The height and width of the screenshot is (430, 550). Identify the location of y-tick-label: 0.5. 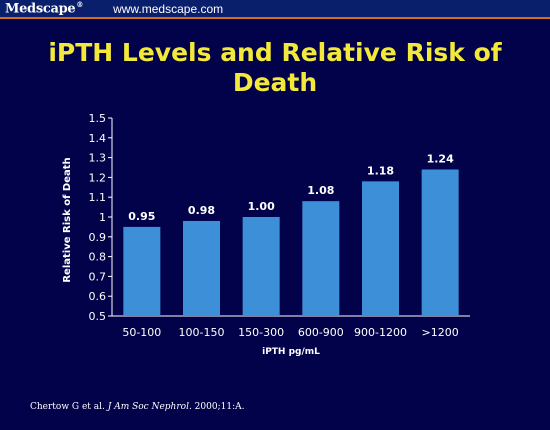
(98, 316).